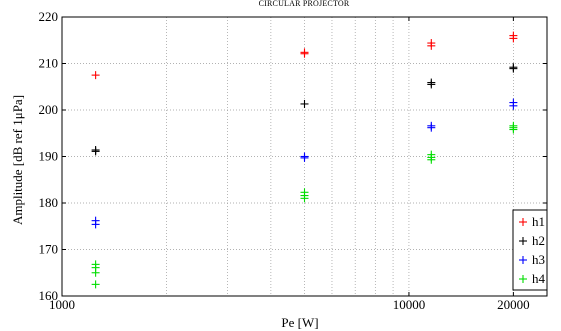 Image resolution: width=561 pixels, height=331 pixels. I want to click on x-tick-label: 1000, so click(62, 304).